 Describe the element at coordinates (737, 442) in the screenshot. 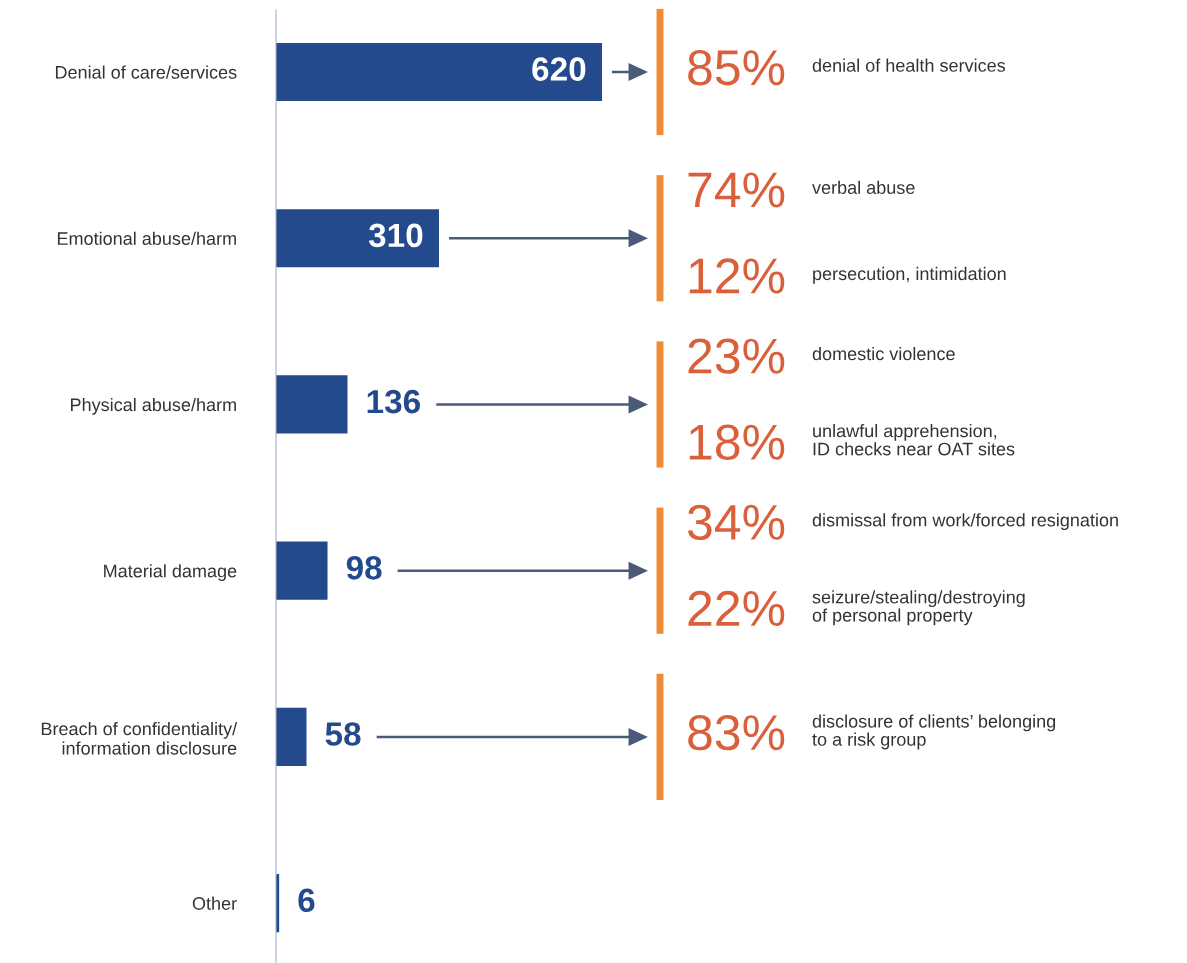

I see `text: 18%` at that location.